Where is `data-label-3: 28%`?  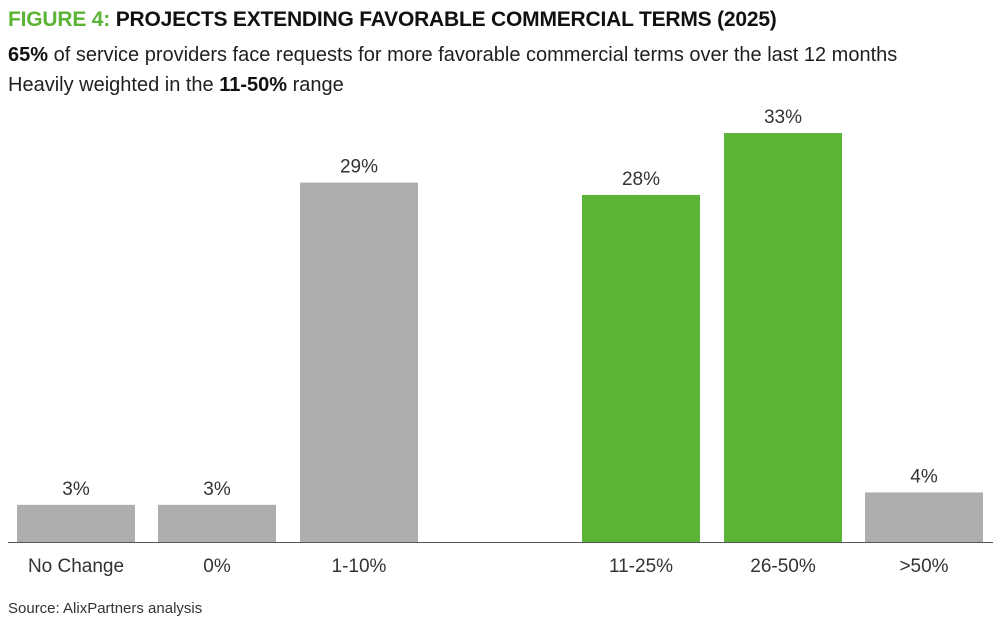
data-label-3: 28% is located at coordinates (641, 179).